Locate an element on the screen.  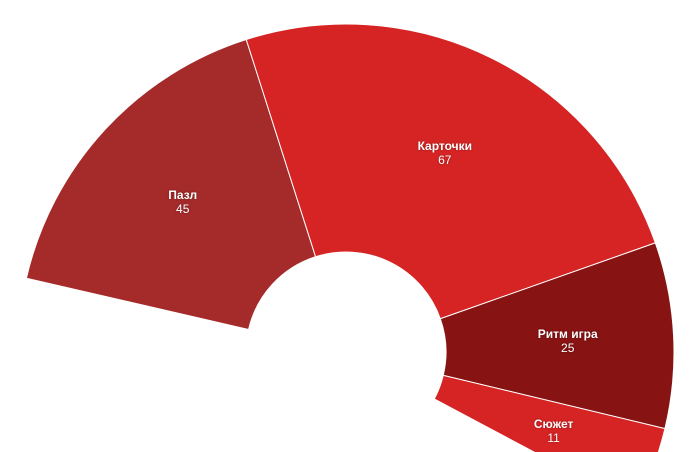
slice-label-value: 67 is located at coordinates (445, 160).